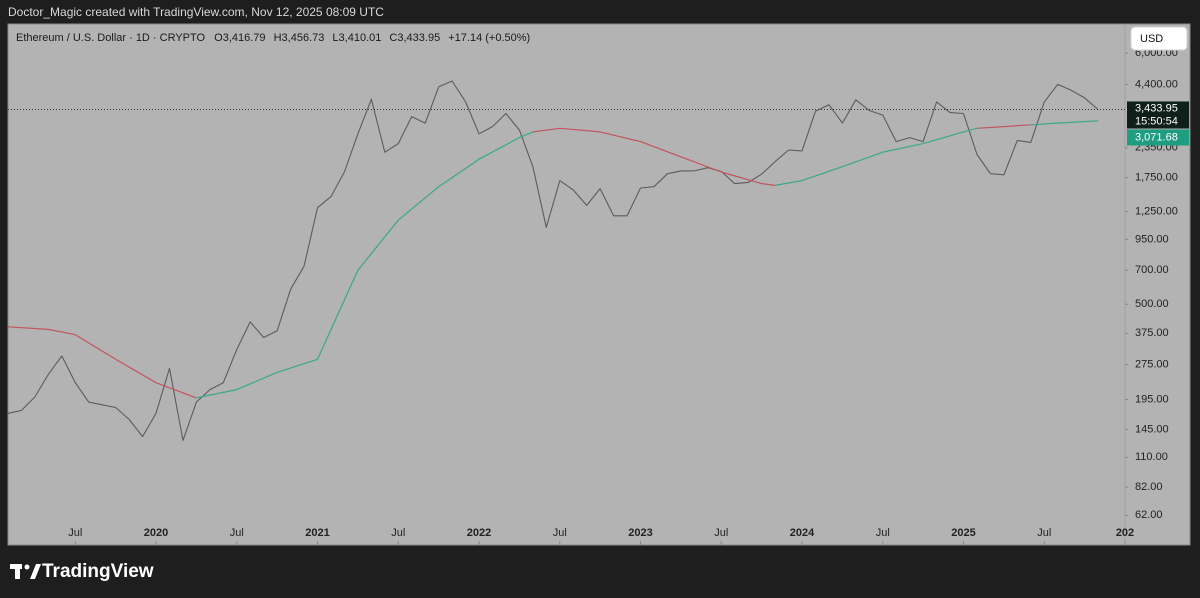  What do you see at coordinates (1151, 39) in the screenshot?
I see `currency-label: USD` at bounding box center [1151, 39].